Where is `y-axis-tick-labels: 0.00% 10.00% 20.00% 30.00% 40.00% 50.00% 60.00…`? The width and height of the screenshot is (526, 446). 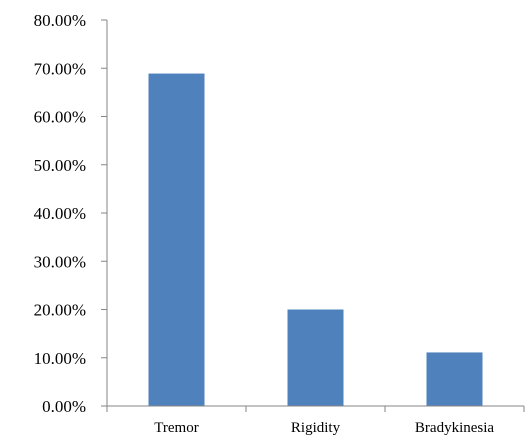 y-axis-tick-labels: 0.00% 10.00% 20.00% 30.00% 40.00% 50.00% 60.00… is located at coordinates (60, 213).